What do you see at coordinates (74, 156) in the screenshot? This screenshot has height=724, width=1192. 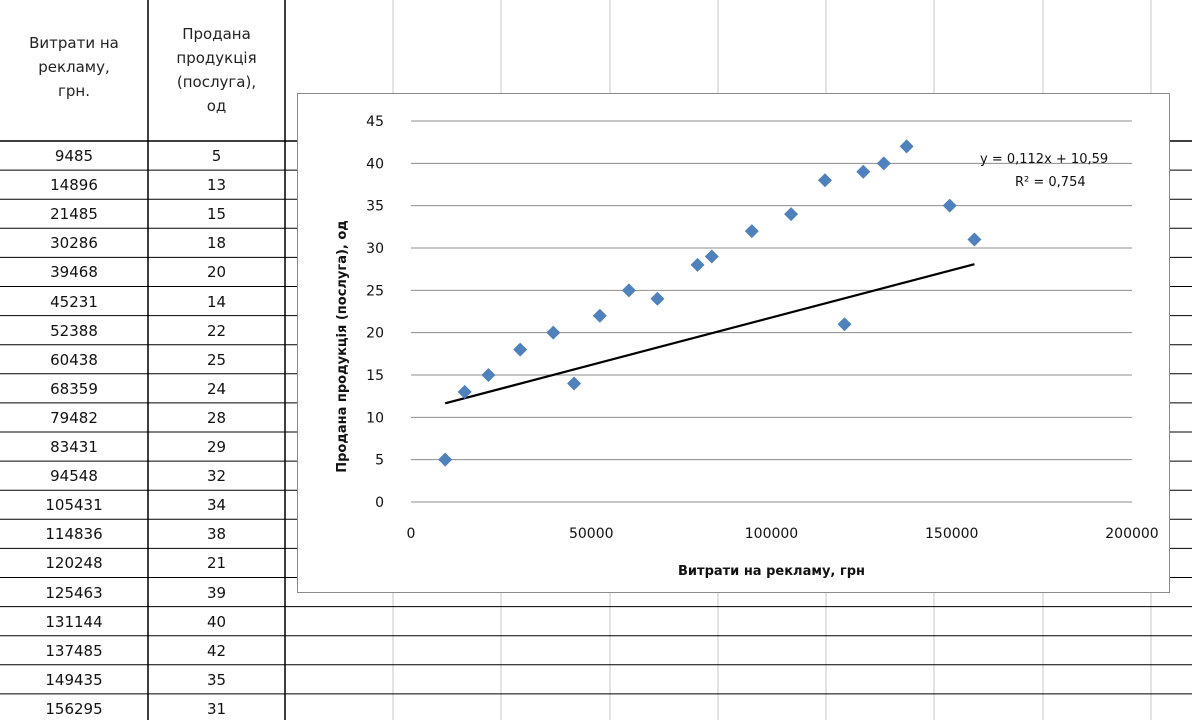 I see `cell-ad-cost: 9485` at bounding box center [74, 156].